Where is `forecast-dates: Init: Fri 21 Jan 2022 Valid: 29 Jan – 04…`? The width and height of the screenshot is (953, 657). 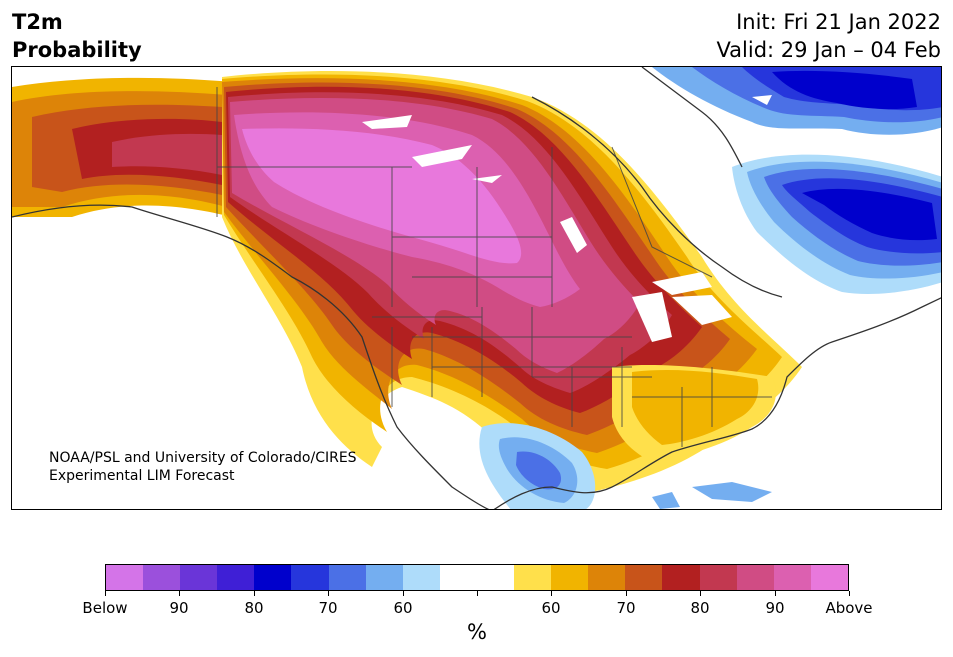 forecast-dates: Init: Fri 21 Jan 2022 Valid: 29 Jan – 04… is located at coordinates (828, 36).